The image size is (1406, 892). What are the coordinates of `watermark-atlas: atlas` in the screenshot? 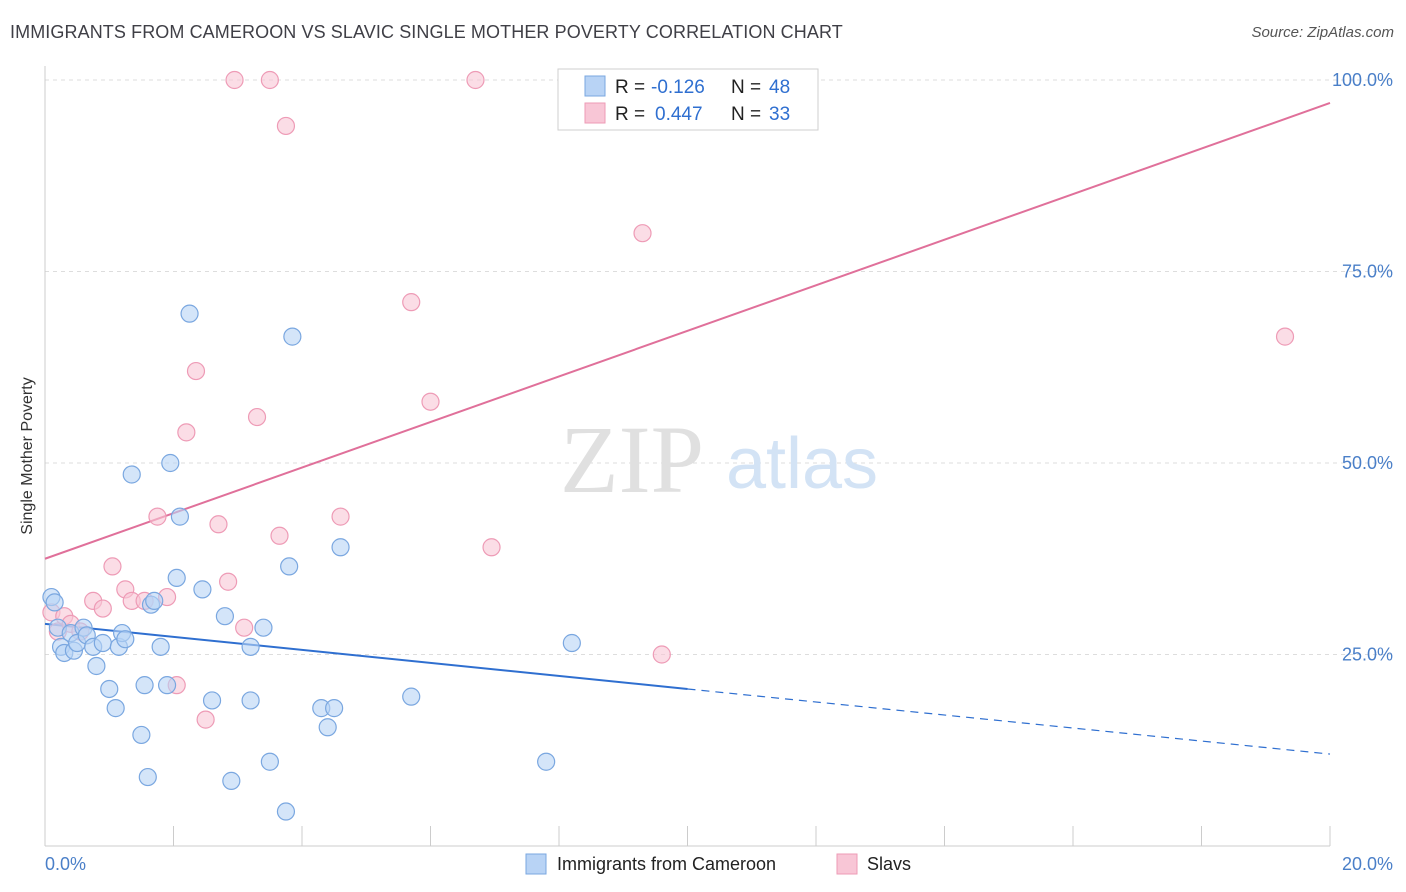 It's located at (802, 464).